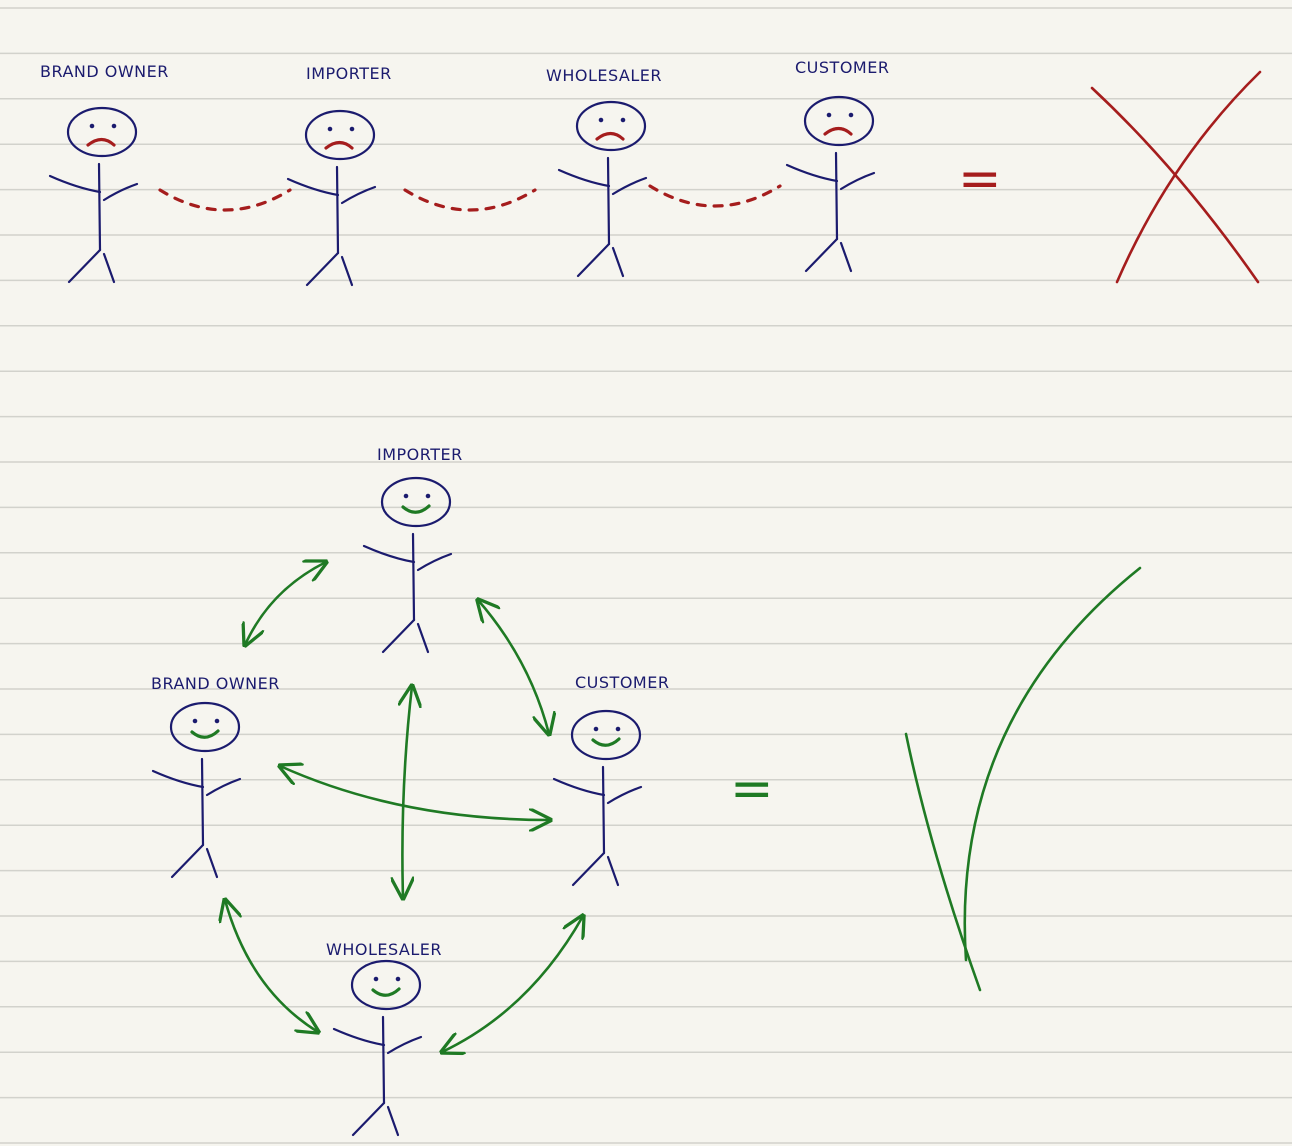 Image resolution: width=1292 pixels, height=1146 pixels. What do you see at coordinates (104, 71) in the screenshot?
I see `label-brand-owner-top: BRAND OWNER` at bounding box center [104, 71].